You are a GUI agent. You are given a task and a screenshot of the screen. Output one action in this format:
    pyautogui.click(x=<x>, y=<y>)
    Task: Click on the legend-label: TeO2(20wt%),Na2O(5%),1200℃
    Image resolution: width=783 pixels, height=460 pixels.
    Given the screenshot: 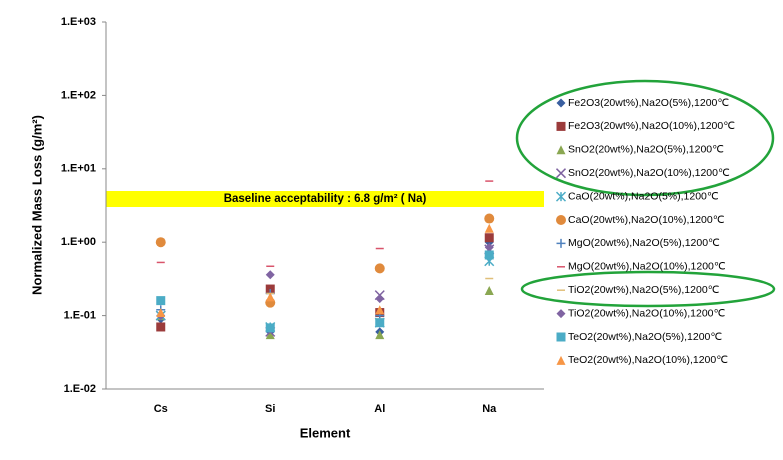 What is the action you would take?
    pyautogui.click(x=645, y=337)
    